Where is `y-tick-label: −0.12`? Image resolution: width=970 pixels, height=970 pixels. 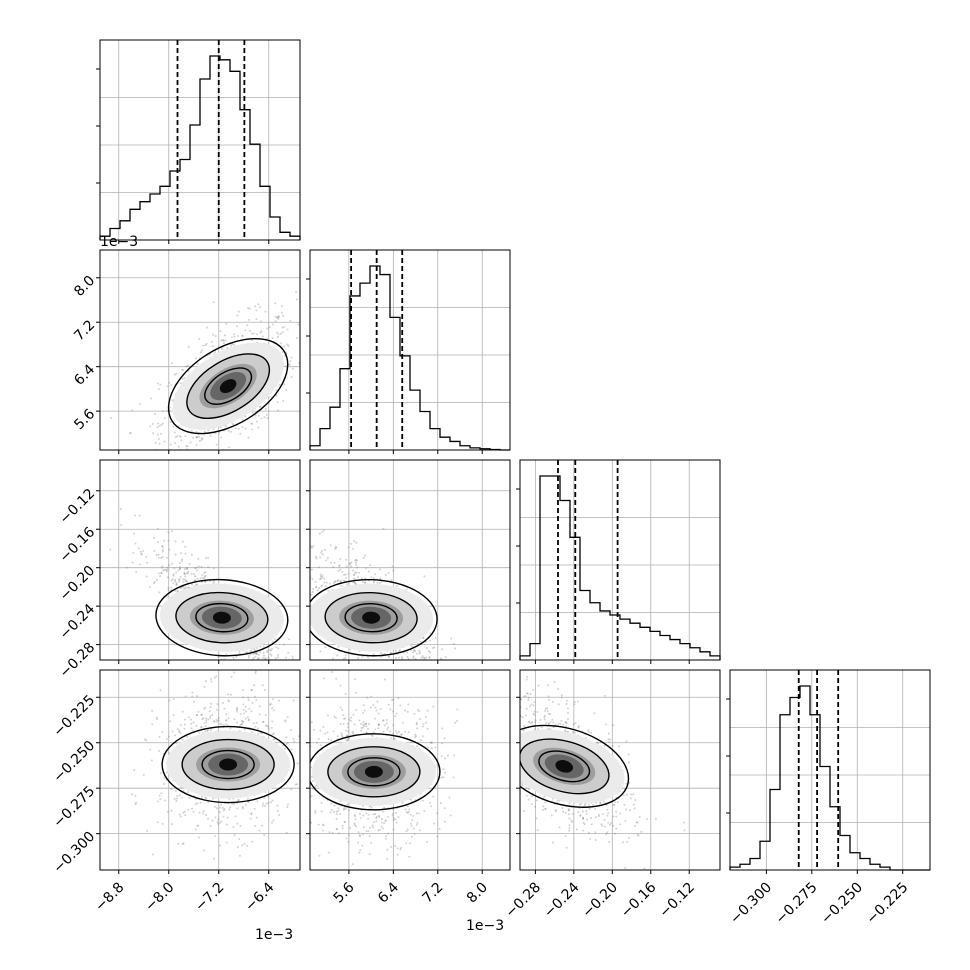 y-tick-label: −0.12 is located at coordinates (78, 507).